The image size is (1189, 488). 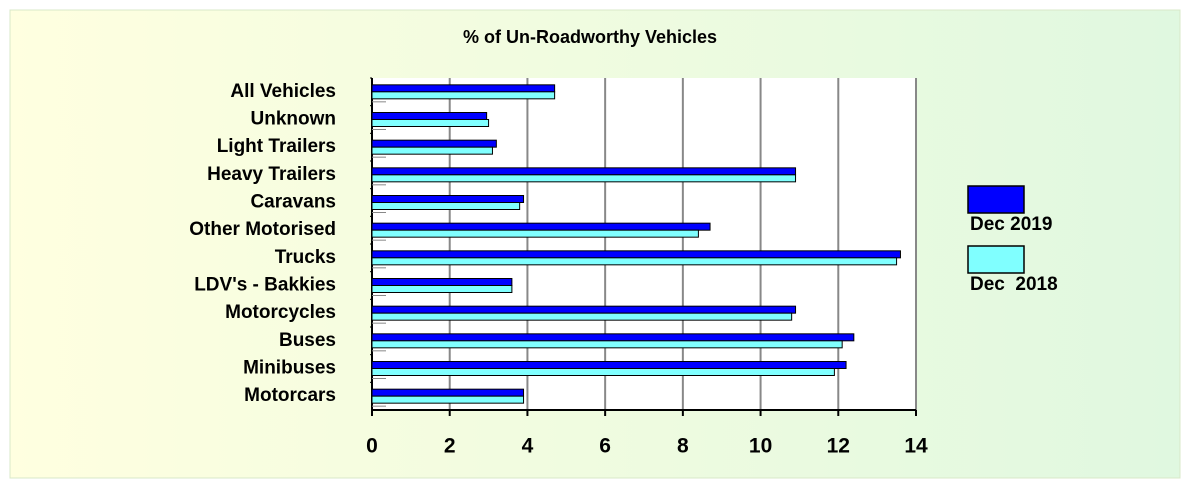 I want to click on y-tick-label: Minibuses, so click(x=289, y=368).